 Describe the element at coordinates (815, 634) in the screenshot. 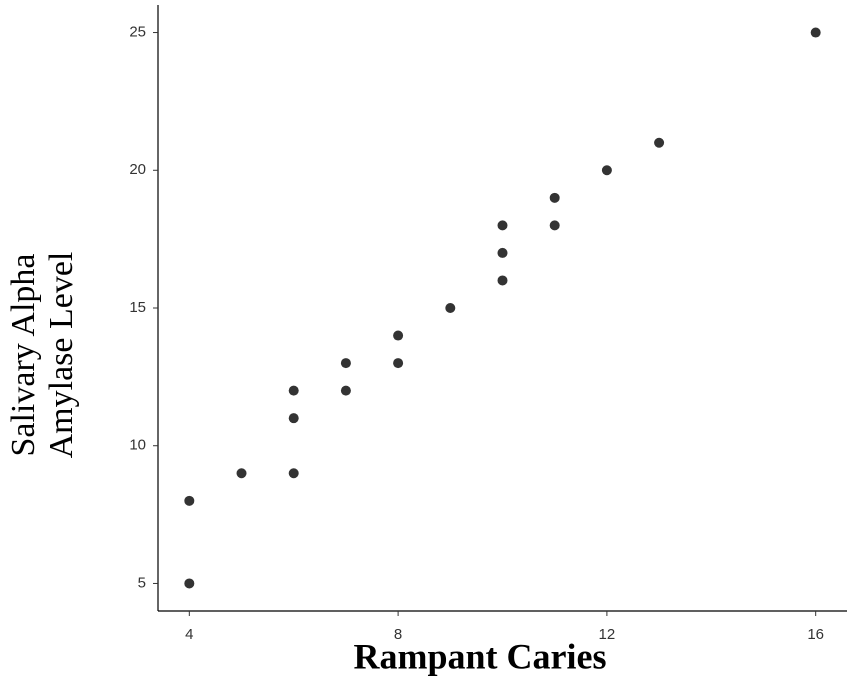

I see `x-tick-label: 16` at that location.